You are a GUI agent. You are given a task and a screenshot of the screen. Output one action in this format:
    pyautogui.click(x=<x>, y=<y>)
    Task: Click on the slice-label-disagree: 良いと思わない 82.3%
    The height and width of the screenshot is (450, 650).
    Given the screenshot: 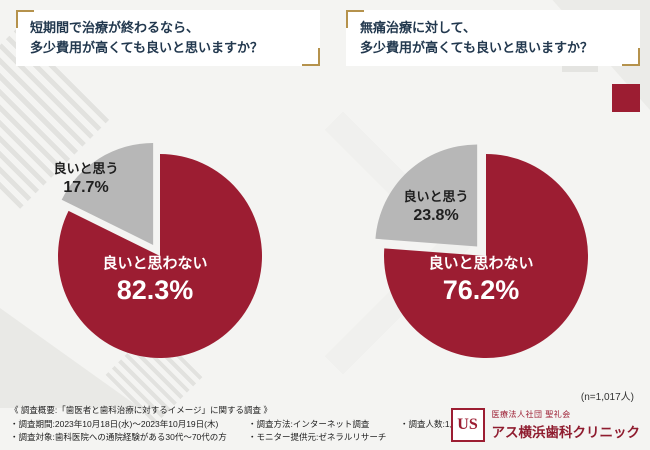 What is the action you would take?
    pyautogui.click(x=155, y=279)
    